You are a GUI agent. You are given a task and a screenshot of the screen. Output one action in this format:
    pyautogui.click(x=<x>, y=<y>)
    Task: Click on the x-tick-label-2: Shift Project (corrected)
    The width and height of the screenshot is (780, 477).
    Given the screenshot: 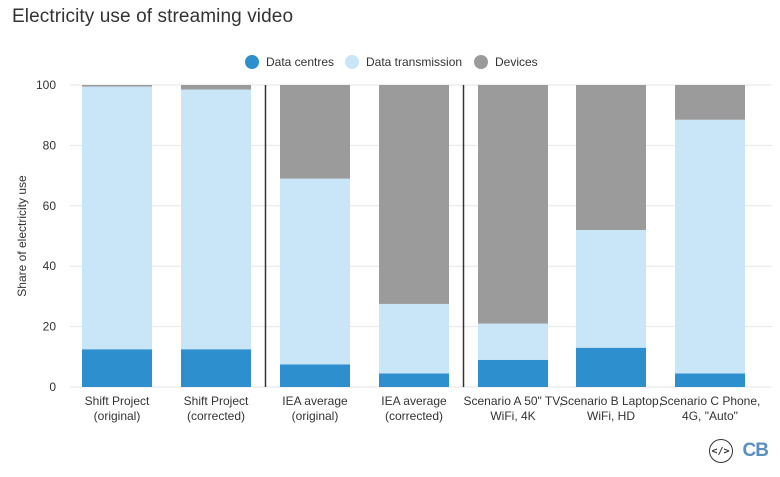 What is the action you would take?
    pyautogui.click(x=216, y=408)
    